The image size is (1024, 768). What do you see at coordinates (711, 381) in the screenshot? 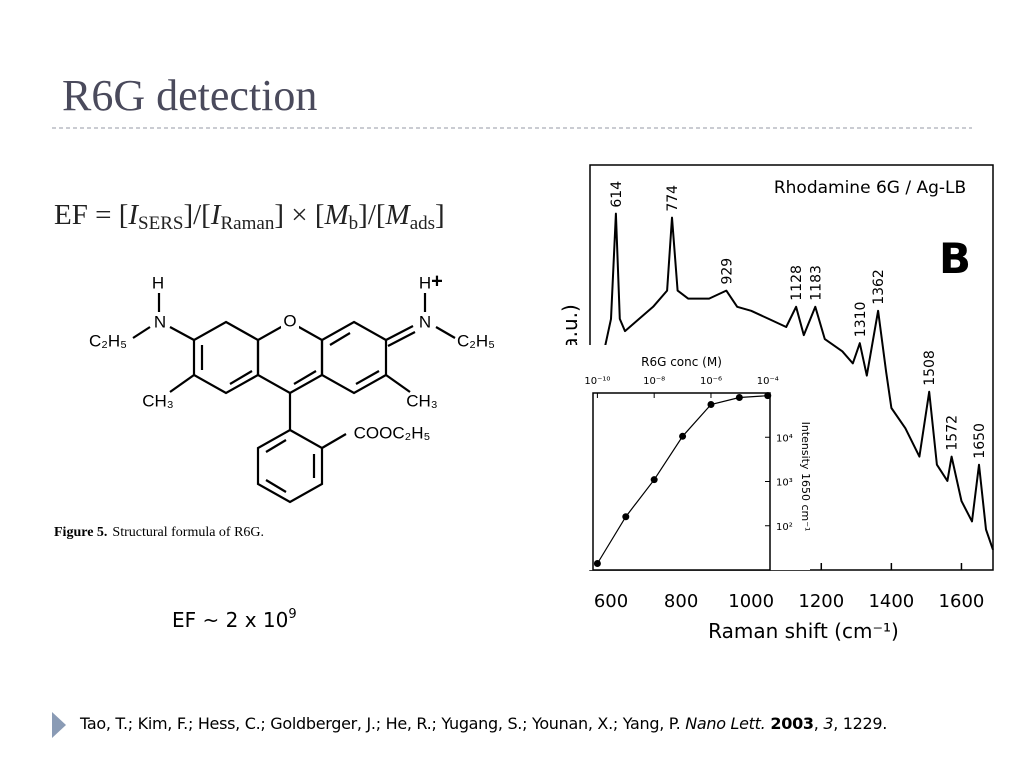
I see `inset-x-tick-label: 10⁻⁶` at bounding box center [711, 381].